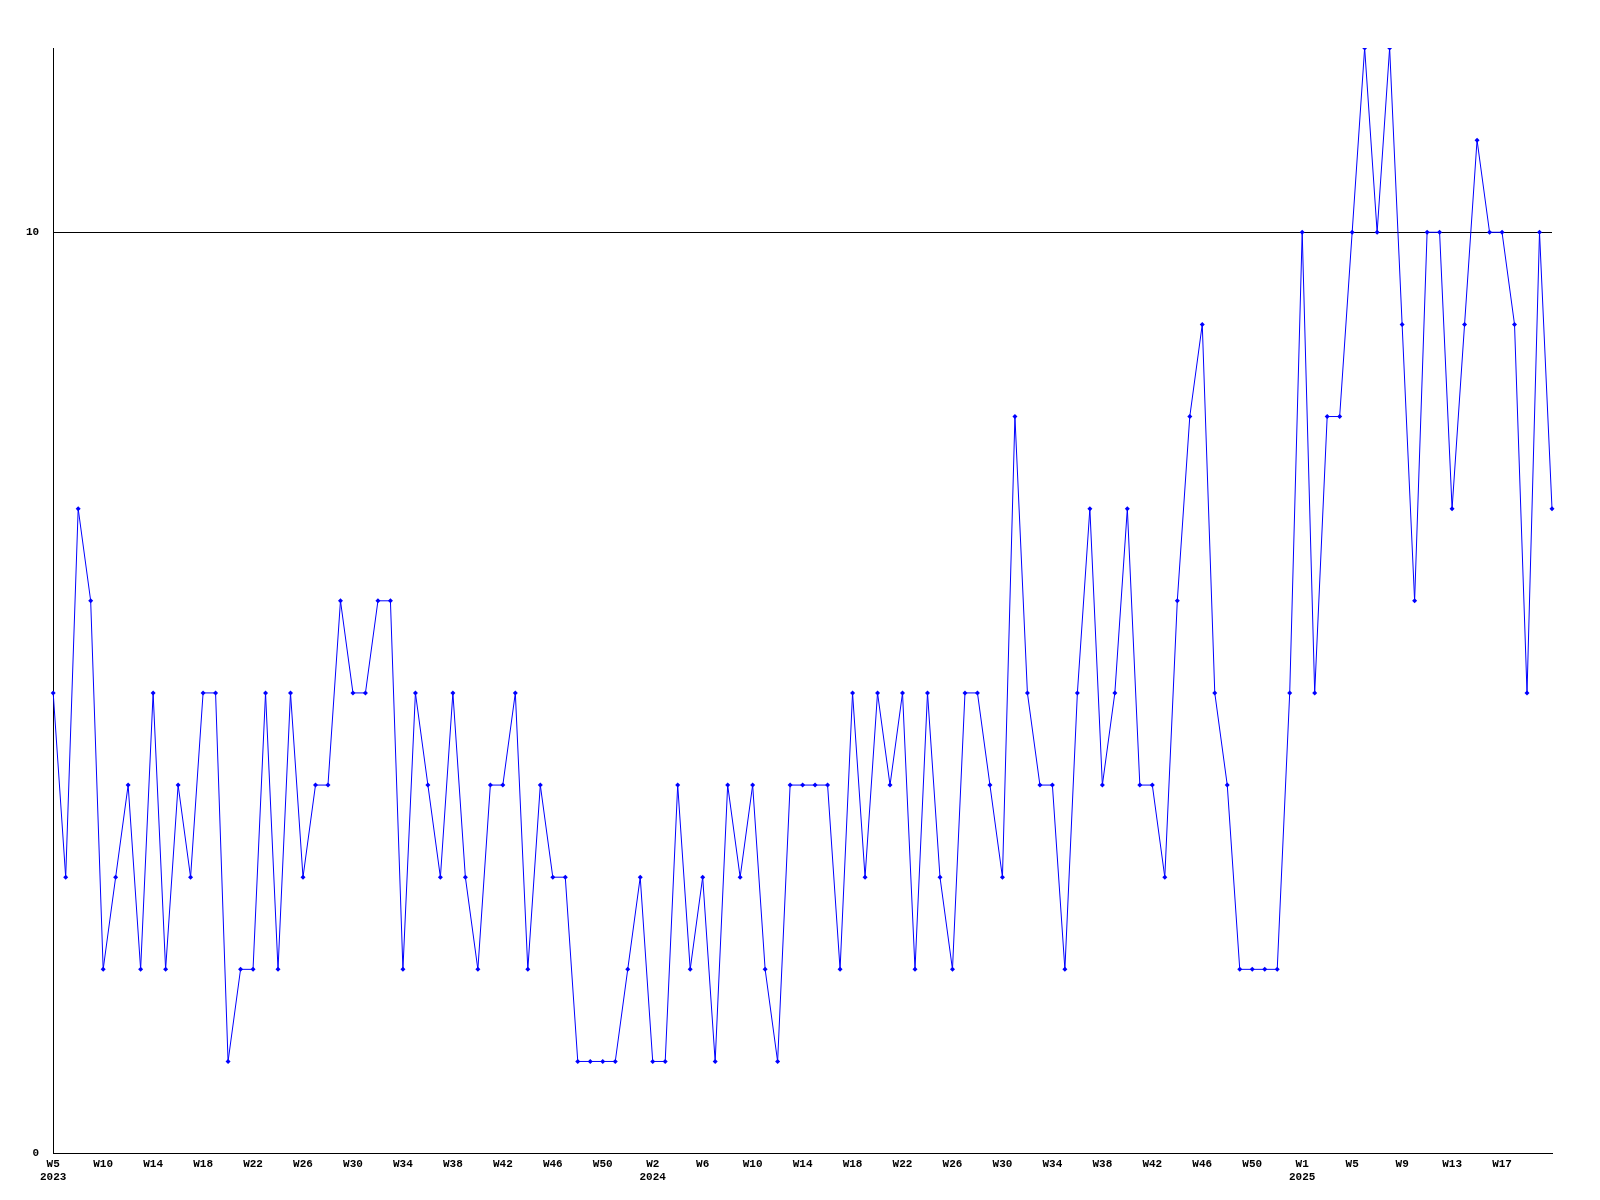 The image size is (1600, 1200). Describe the element at coordinates (1302, 1170) in the screenshot. I see `x-tick-label: W1 2025` at that location.